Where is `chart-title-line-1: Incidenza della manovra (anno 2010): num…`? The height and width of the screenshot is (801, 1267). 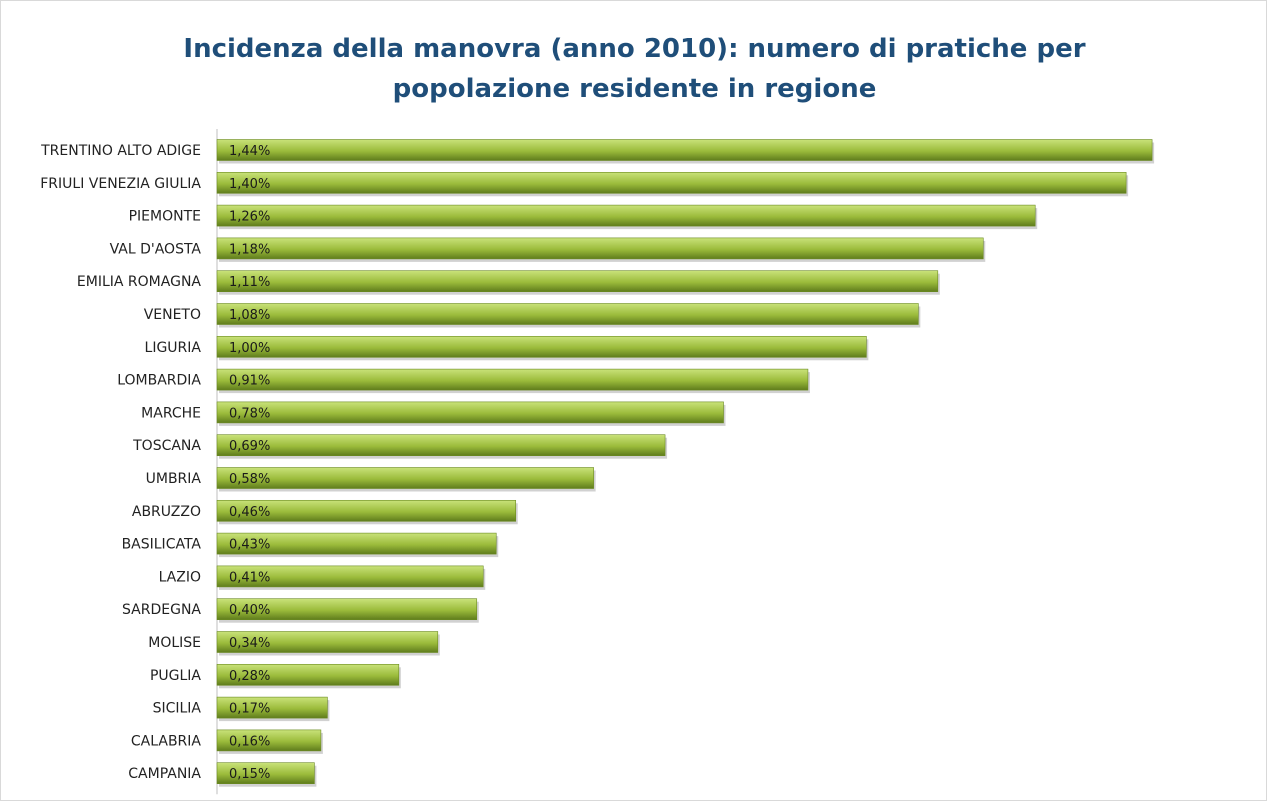
chart-title-line-1: Incidenza della manovra (anno 2010): num… is located at coordinates (634, 49).